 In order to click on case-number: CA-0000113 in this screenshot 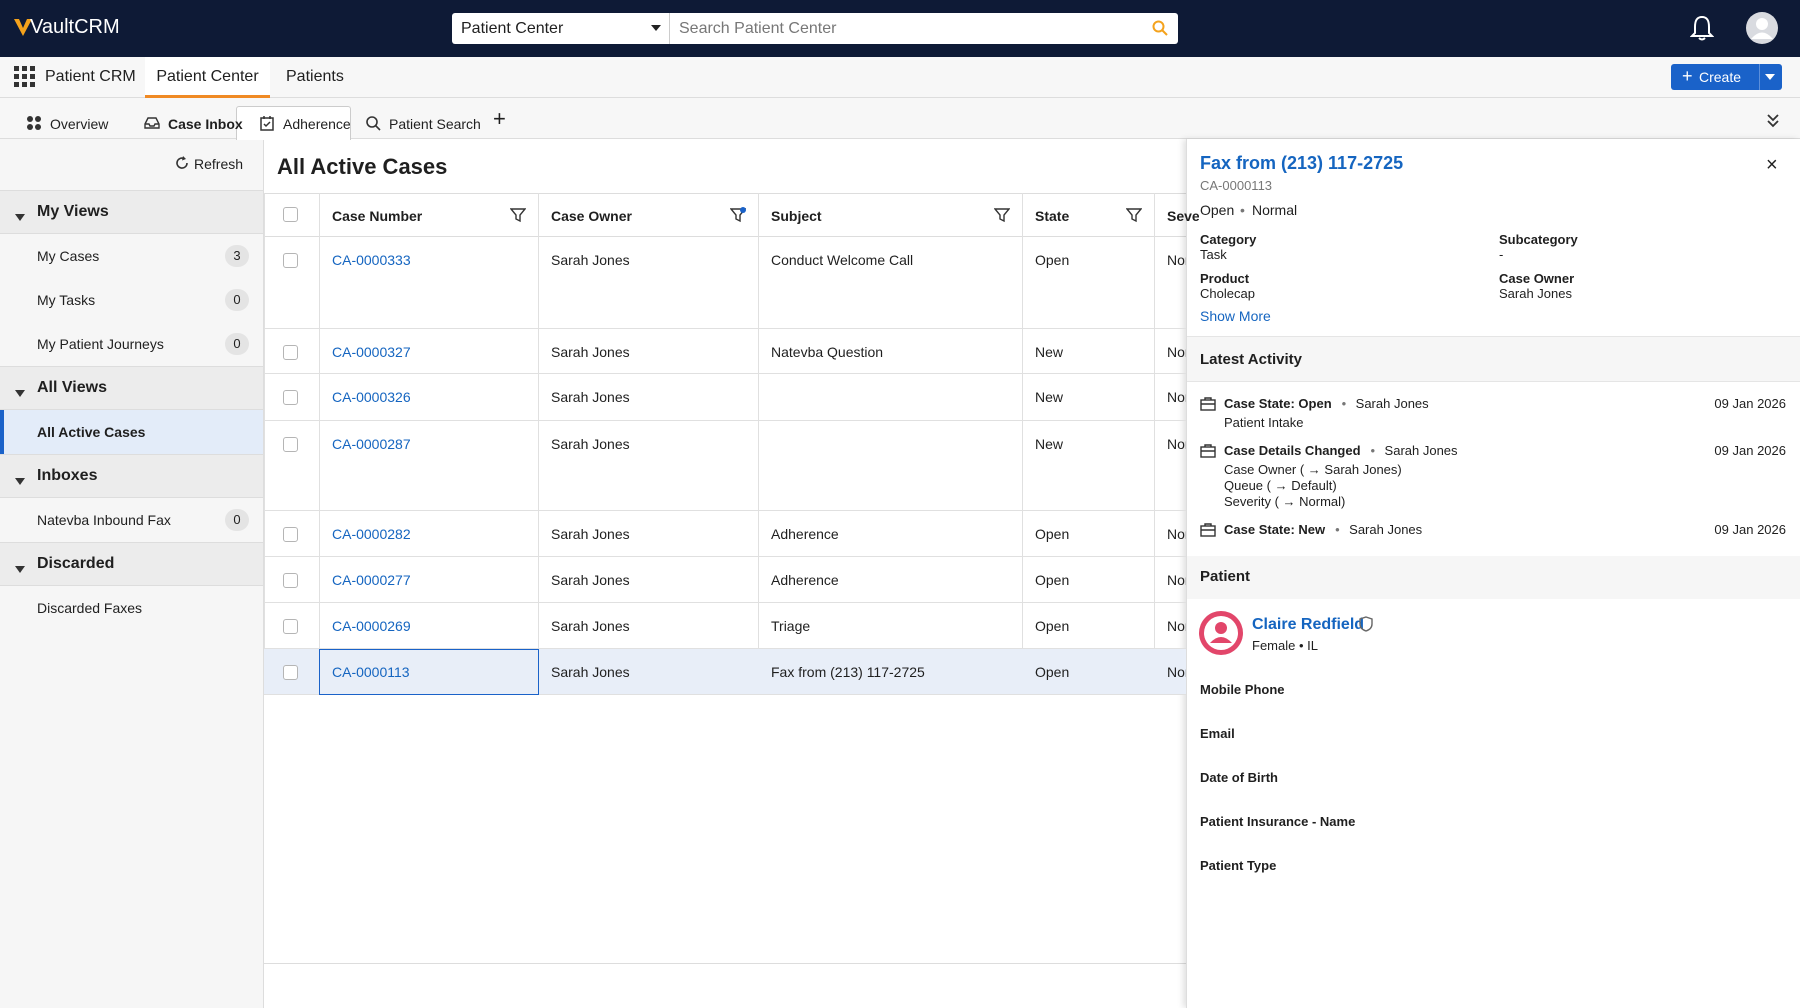, I will do `click(371, 672)`.